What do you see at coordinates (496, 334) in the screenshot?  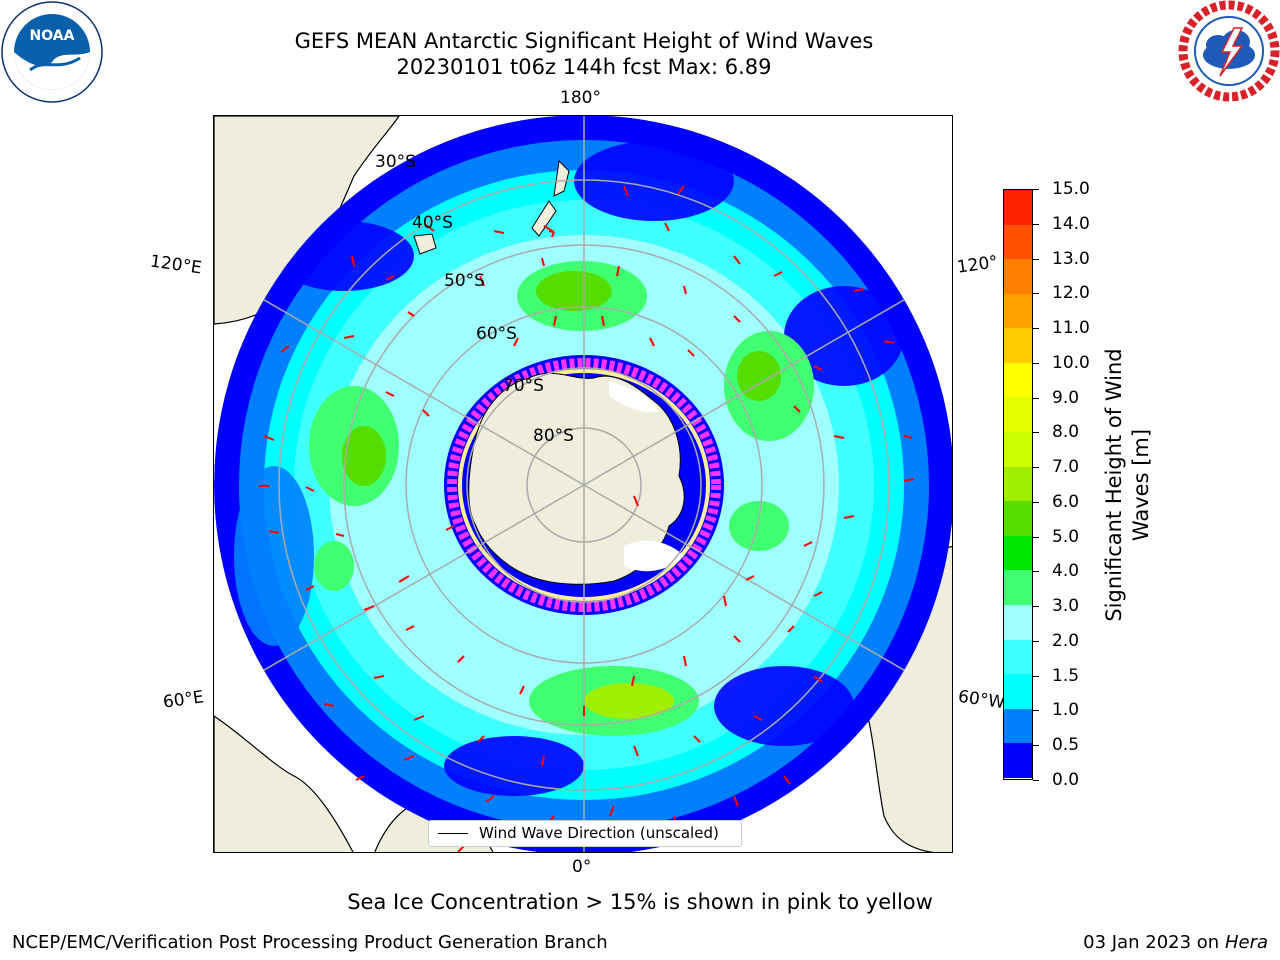 I see `lat-label-60s: 60°S` at bounding box center [496, 334].